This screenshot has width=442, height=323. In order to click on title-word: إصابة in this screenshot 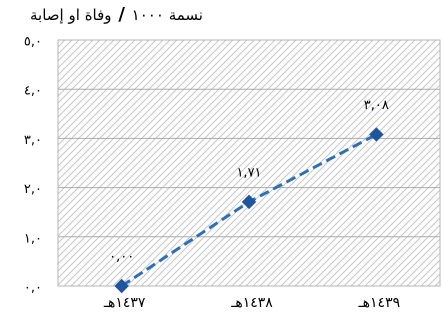, I will do `click(47, 15)`.